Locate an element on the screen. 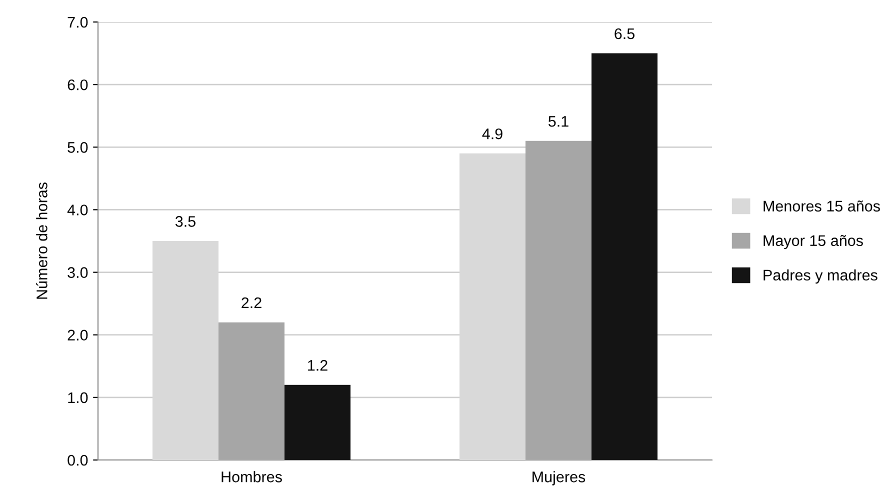  y-tick-label: 5.0 is located at coordinates (78, 147).